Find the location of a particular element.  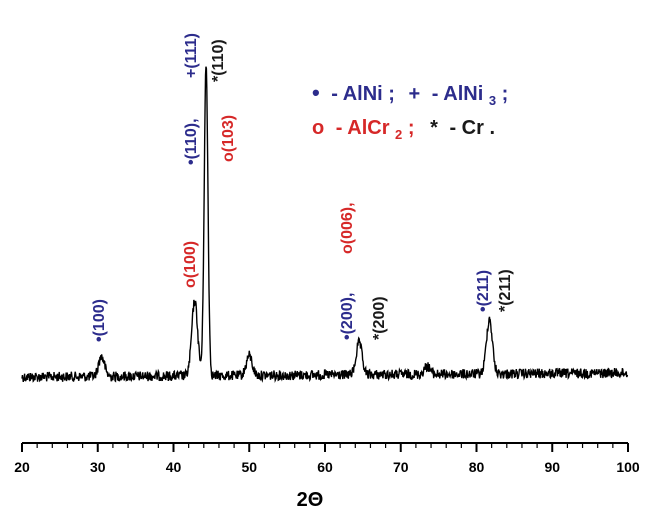

peak-annotation-cr: *(110) is located at coordinates (218, 60).